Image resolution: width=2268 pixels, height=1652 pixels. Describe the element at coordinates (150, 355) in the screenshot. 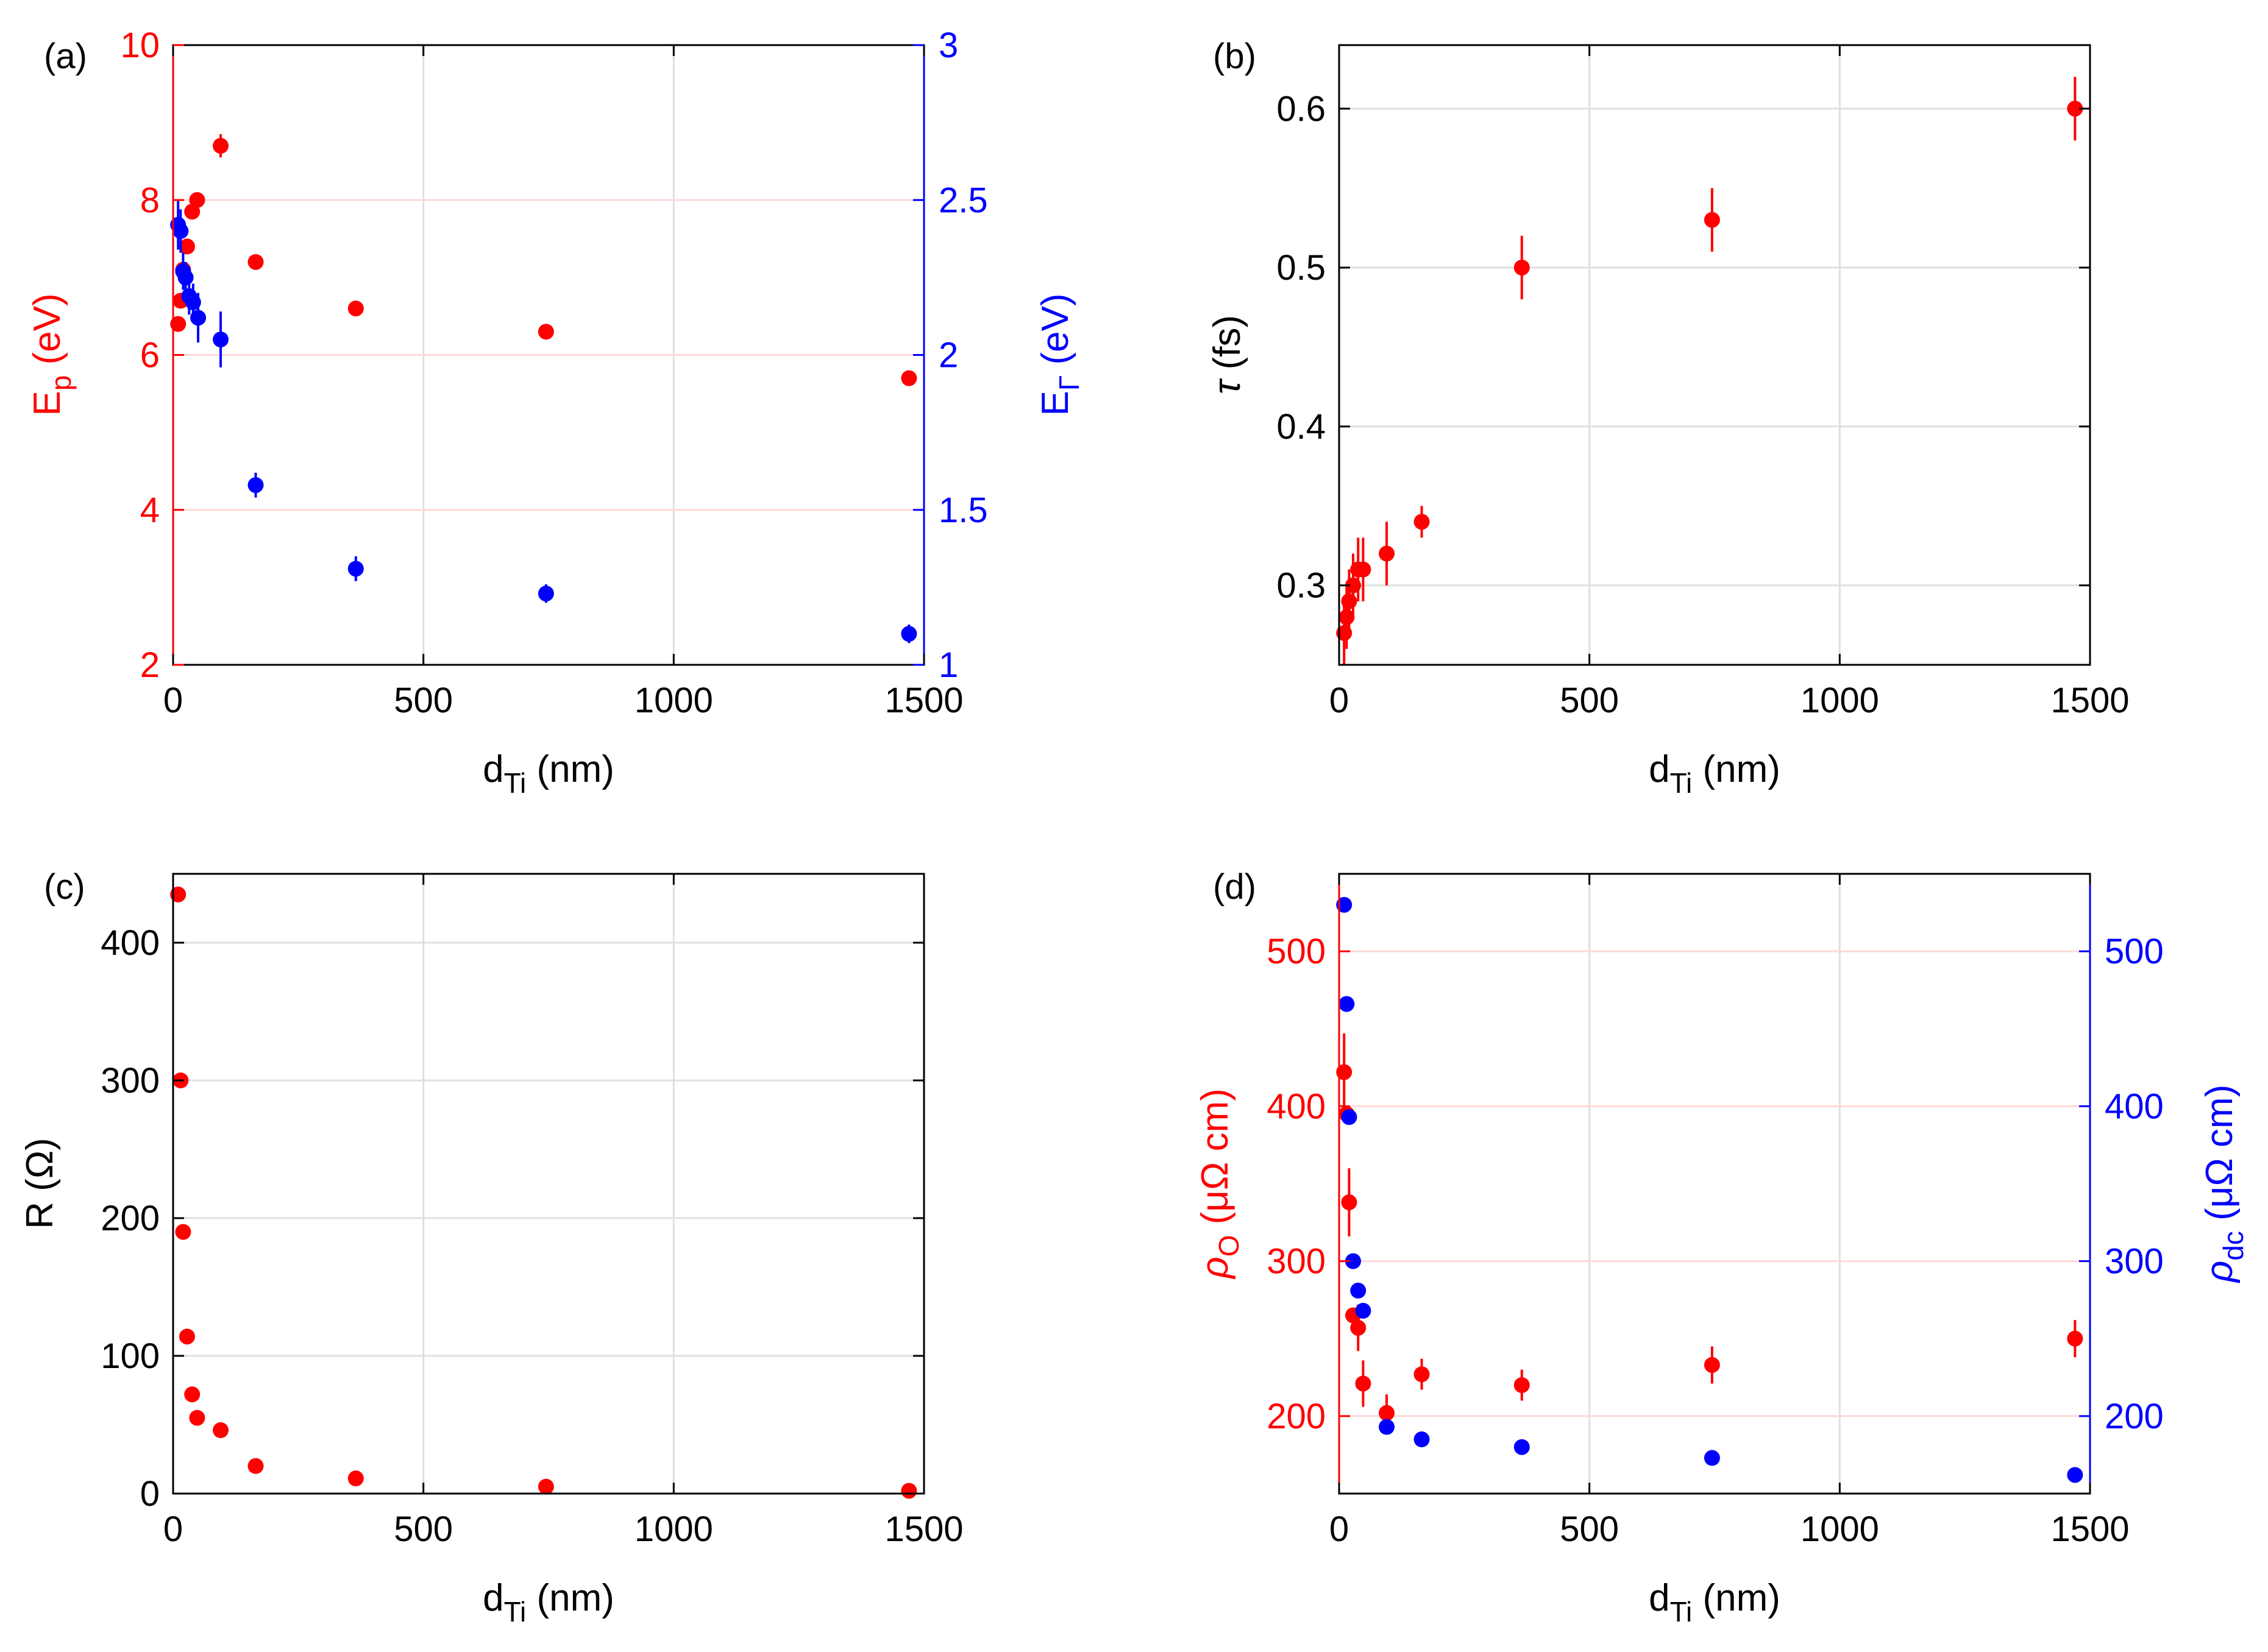

I see `y-tick-label-left: 6` at that location.